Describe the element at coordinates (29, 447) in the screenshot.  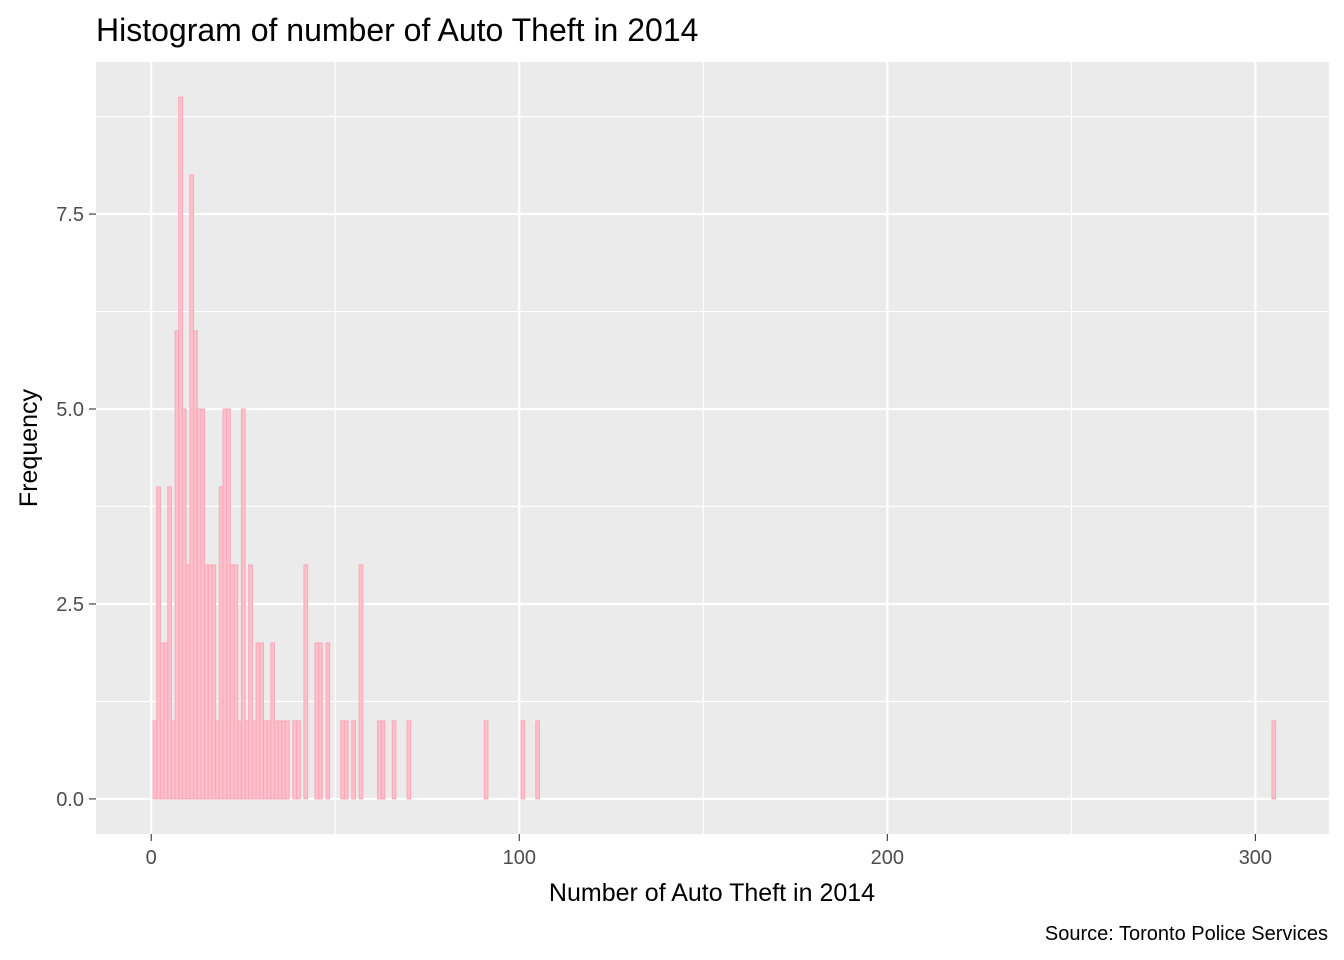
I see `y-axis-title: Frequency` at that location.